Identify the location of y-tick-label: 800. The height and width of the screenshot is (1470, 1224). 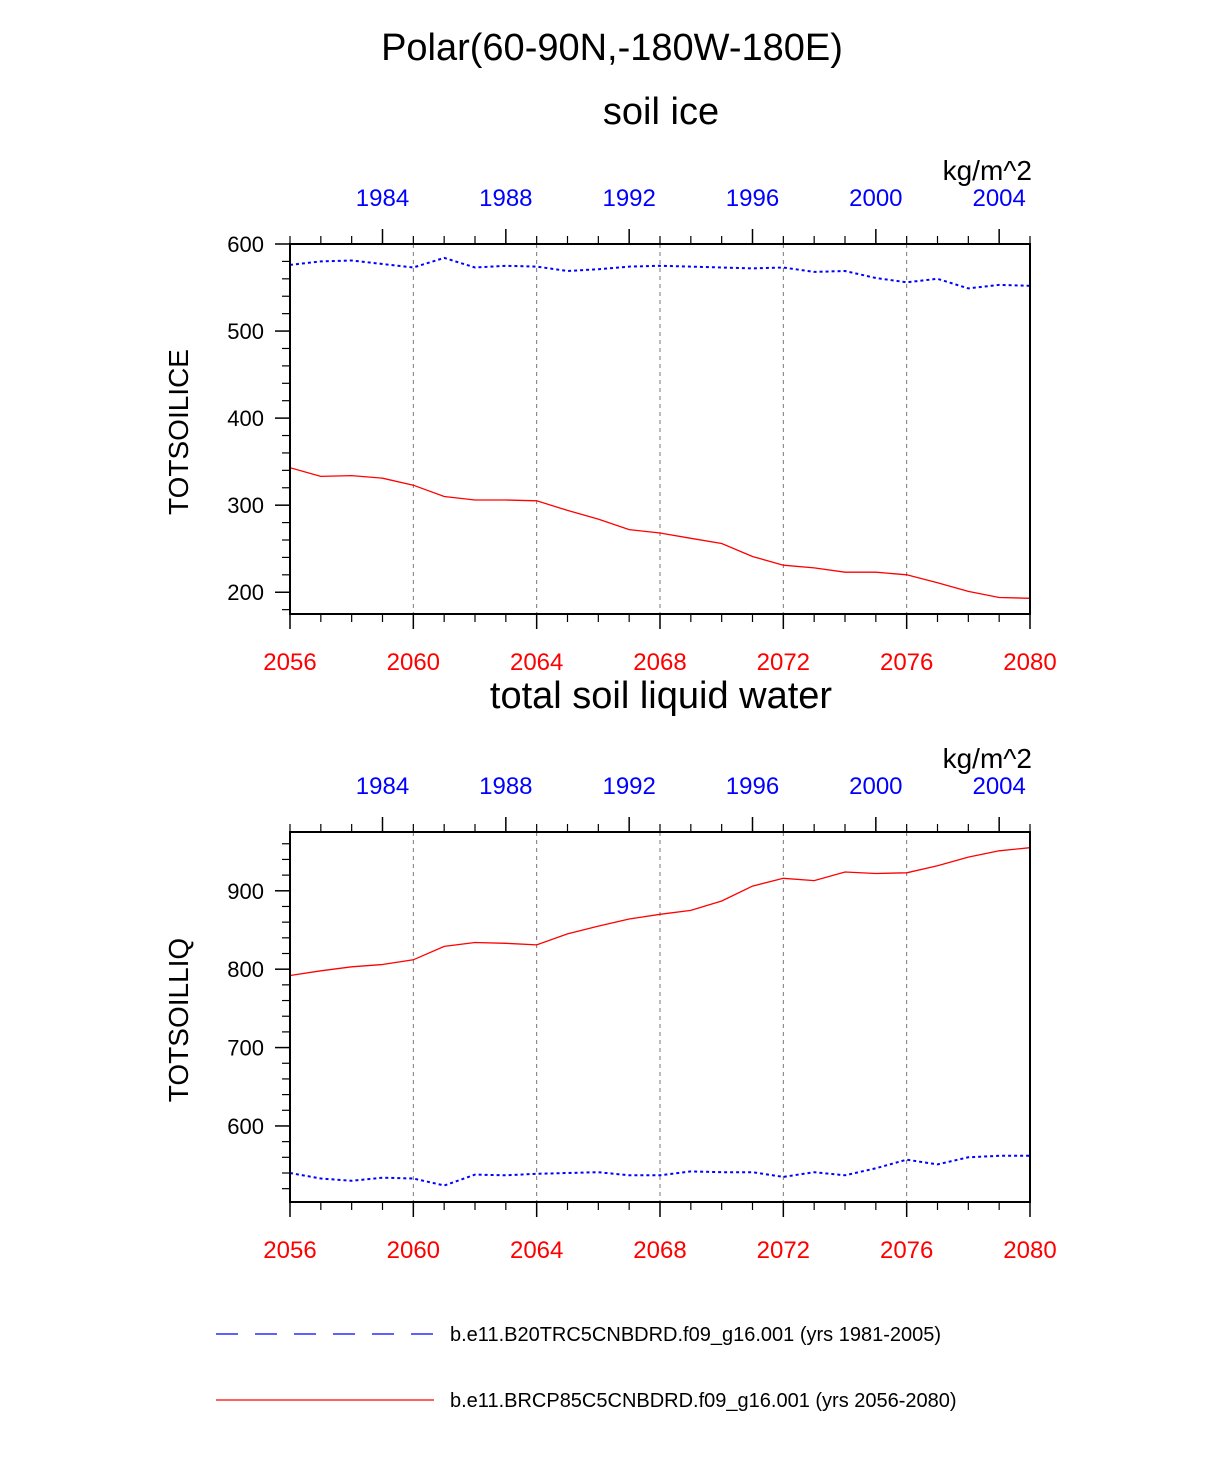
(245, 969).